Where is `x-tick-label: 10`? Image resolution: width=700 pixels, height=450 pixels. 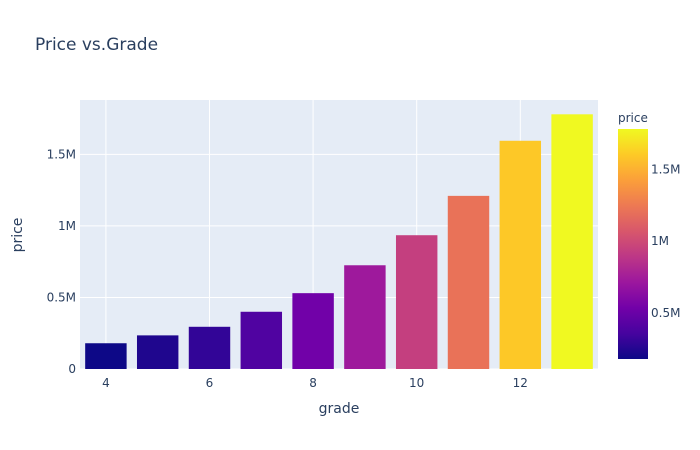
x-tick-label: 10 is located at coordinates (416, 383).